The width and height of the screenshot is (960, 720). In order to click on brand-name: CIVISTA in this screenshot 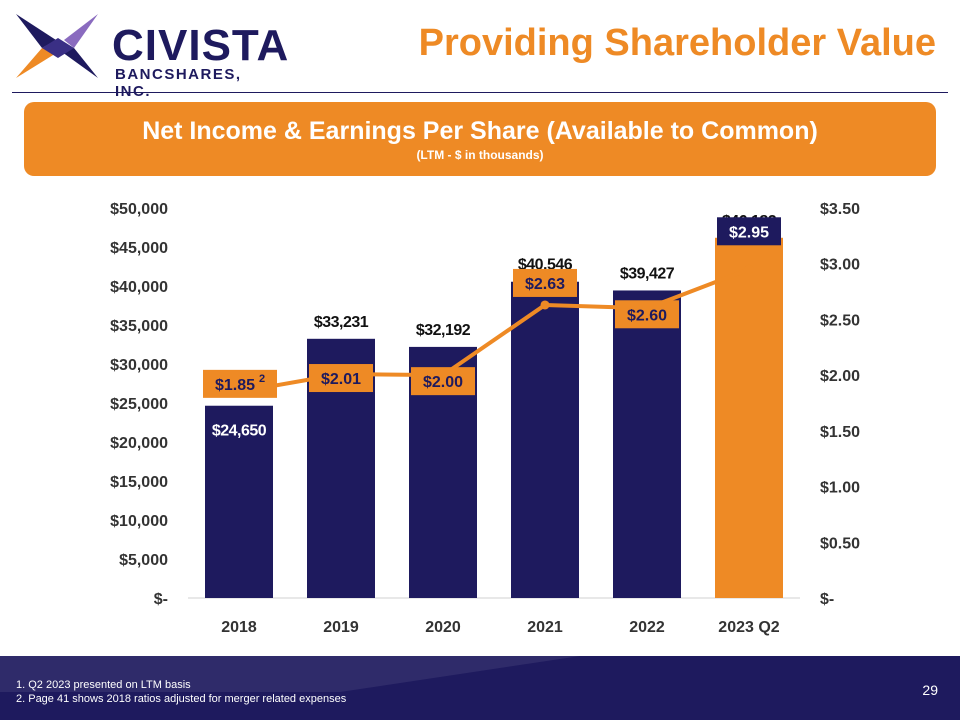, I will do `click(201, 45)`.